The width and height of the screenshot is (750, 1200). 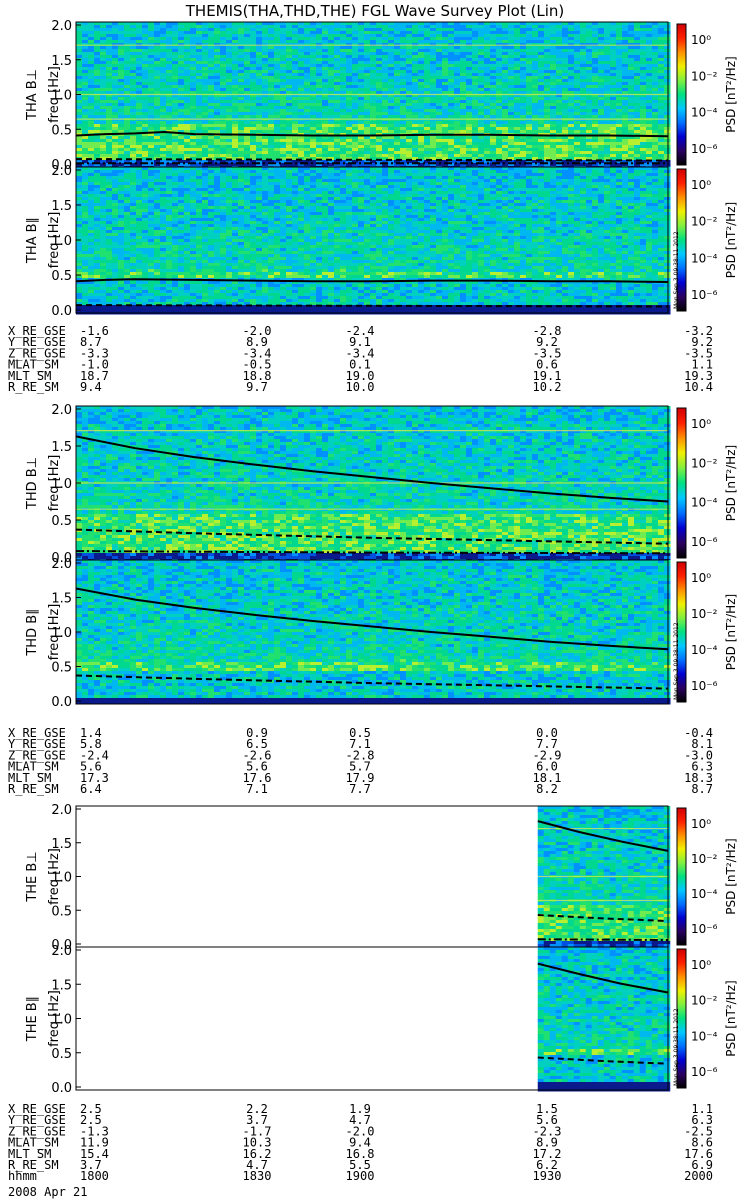 I want to click on y-tick-label: 1.5, so click(x=61, y=447).